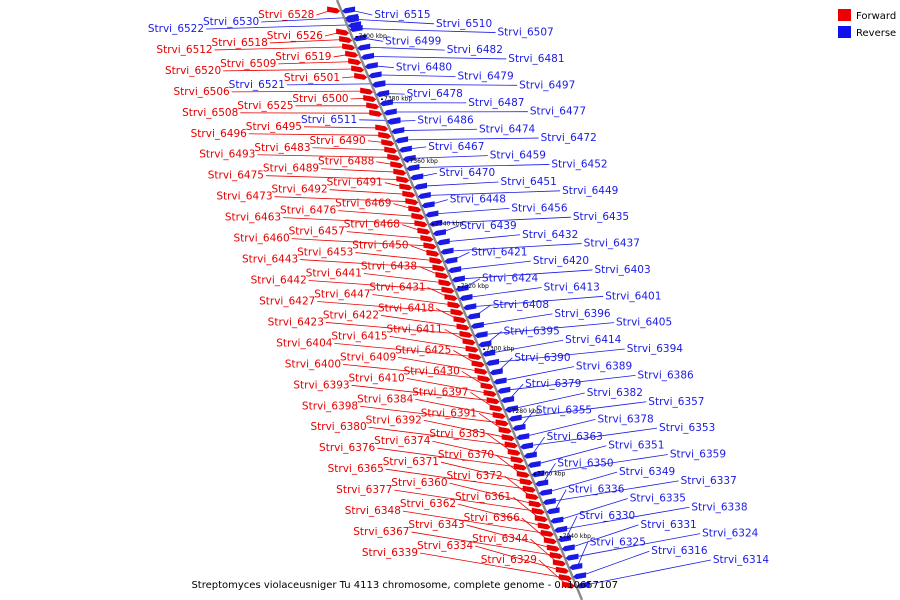 The image size is (900, 600). What do you see at coordinates (377, 378) in the screenshot?
I see `gene-label: Strvi_6410` at bounding box center [377, 378].